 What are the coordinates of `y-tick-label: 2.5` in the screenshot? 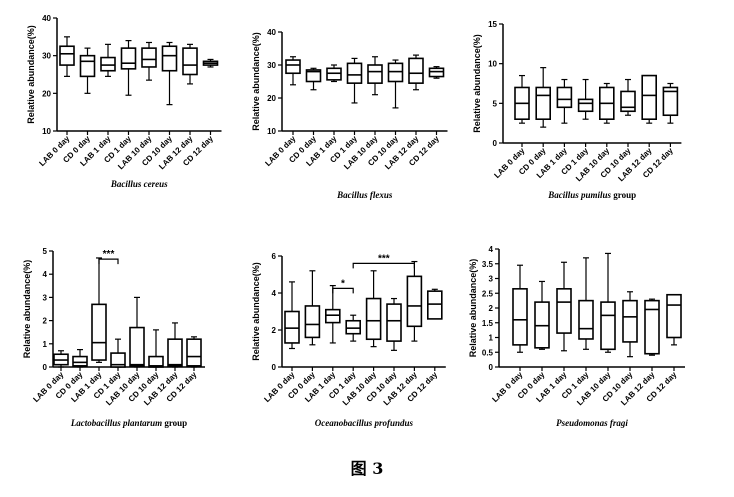 It's located at (488, 293).